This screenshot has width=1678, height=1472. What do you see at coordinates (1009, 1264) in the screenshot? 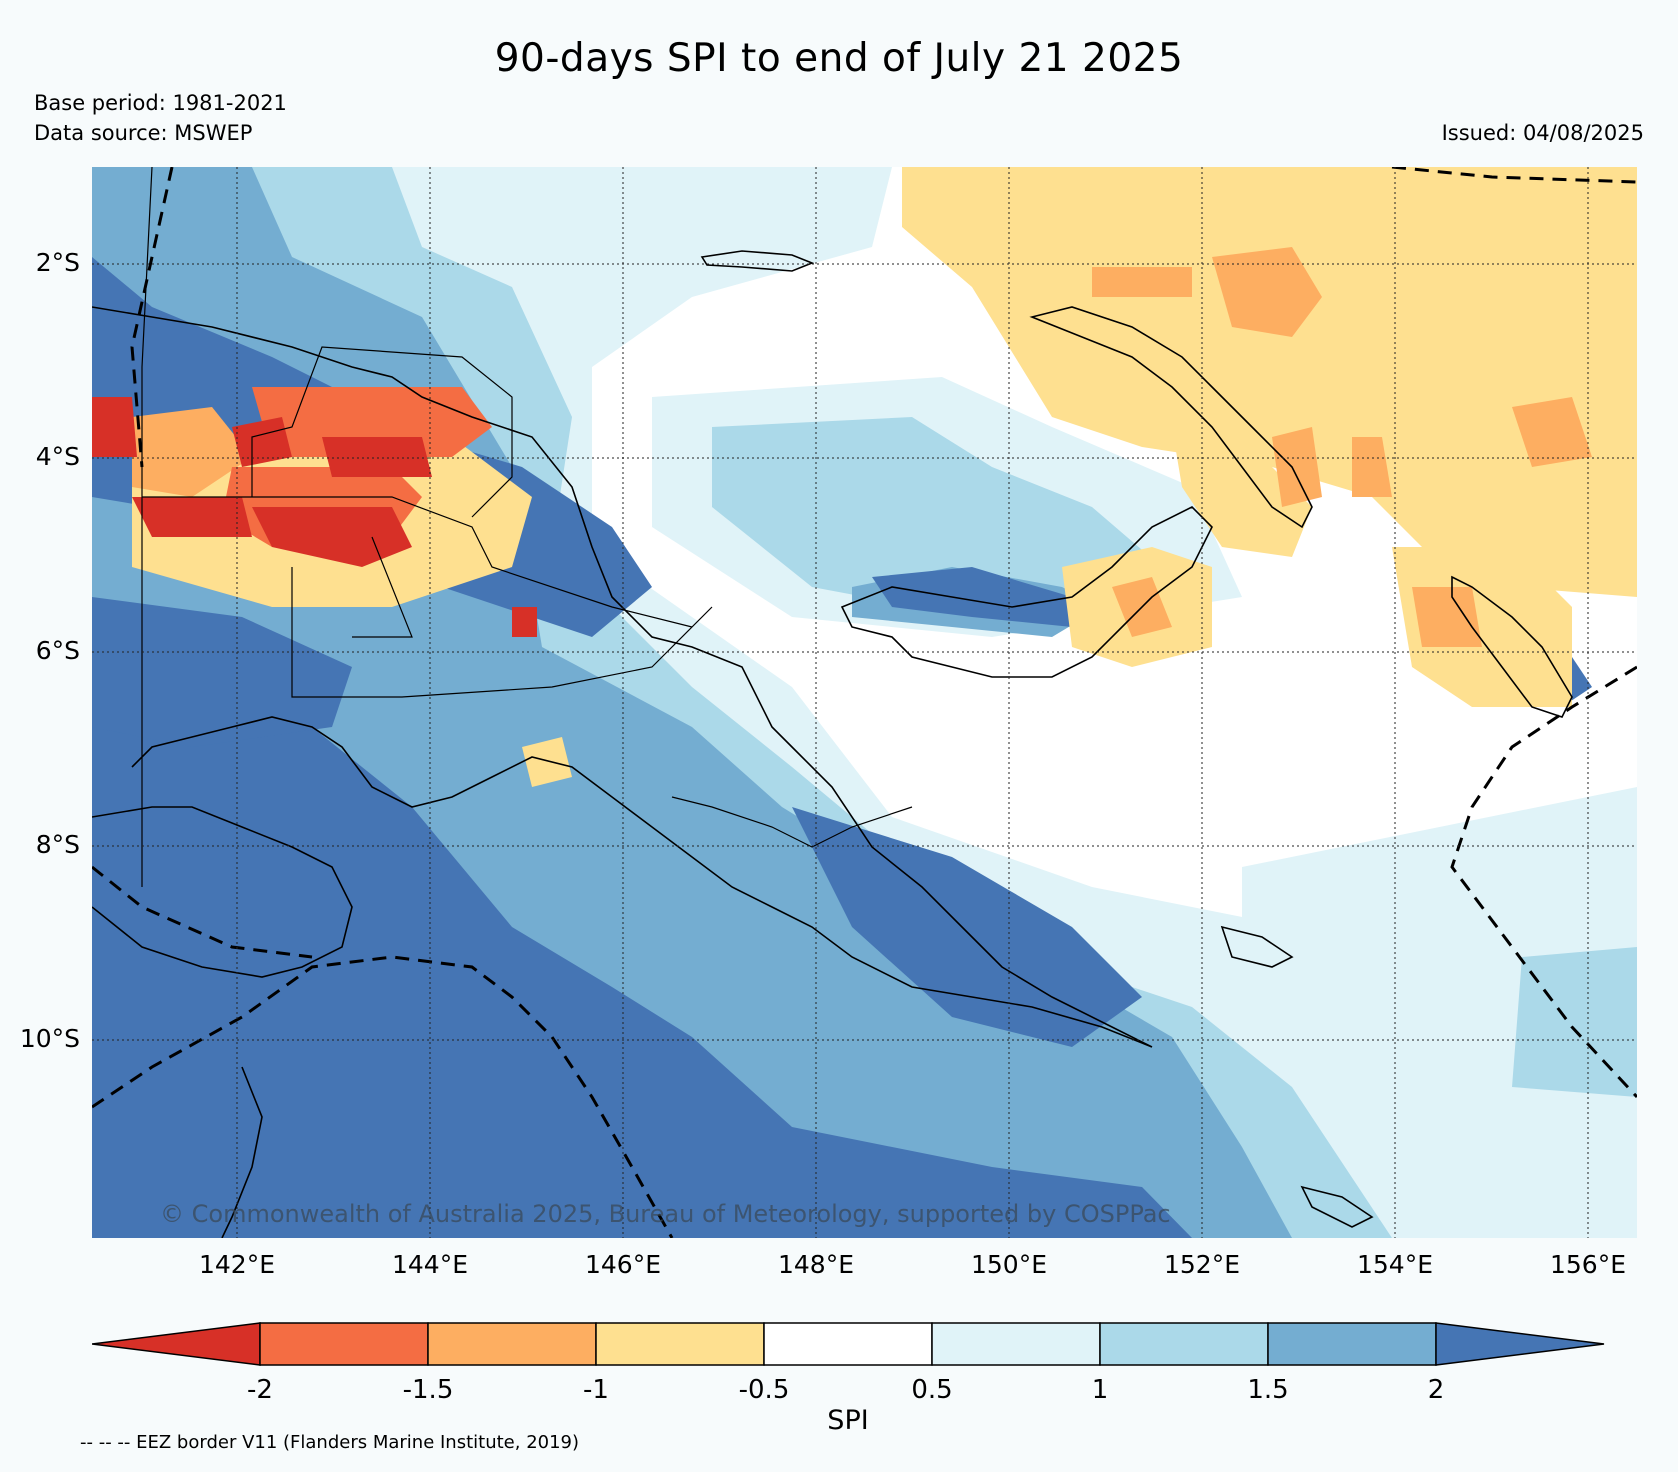
I see `lon-label-150e: 150°E` at bounding box center [1009, 1264].